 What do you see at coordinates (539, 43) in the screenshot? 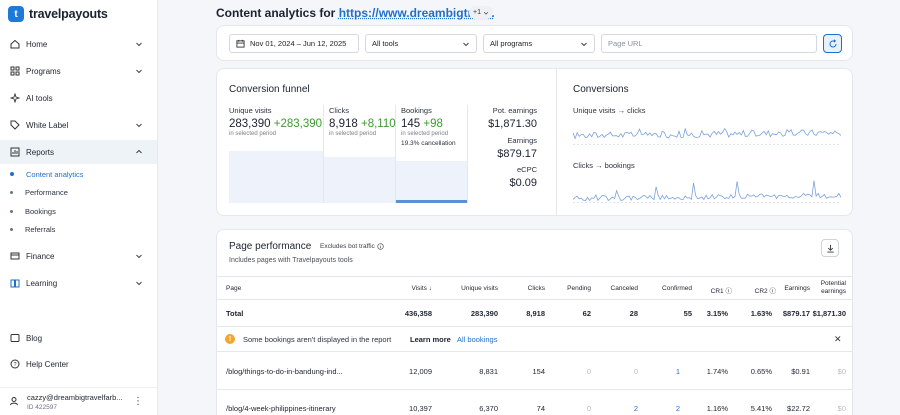
I see `programs-select: All programs` at bounding box center [539, 43].